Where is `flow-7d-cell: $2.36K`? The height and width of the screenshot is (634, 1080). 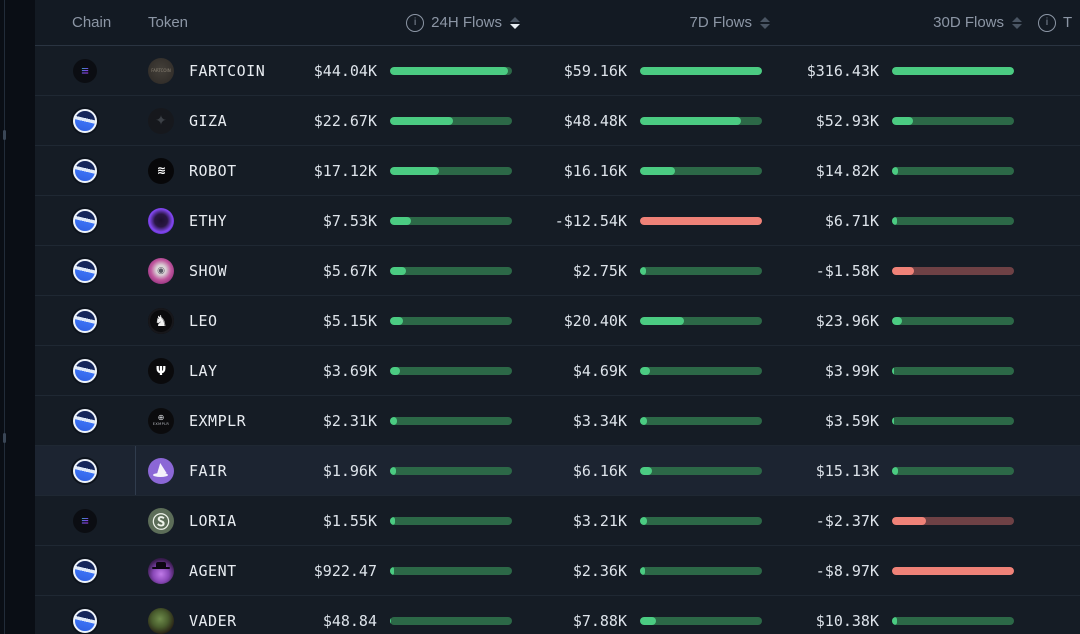
flow-7d-cell: $2.36K is located at coordinates (645, 570).